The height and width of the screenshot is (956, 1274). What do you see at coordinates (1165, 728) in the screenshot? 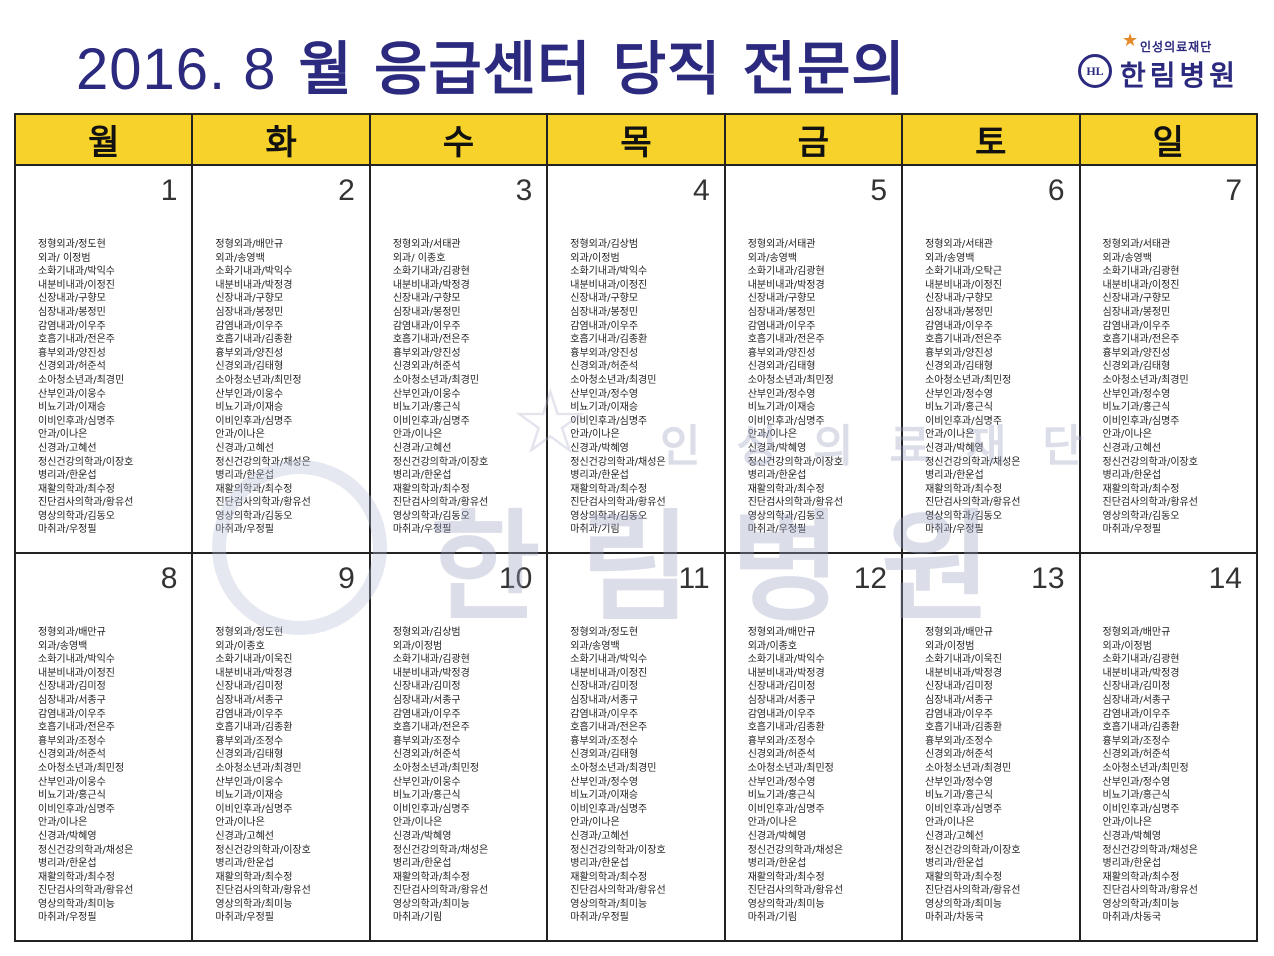
I see `doctor-name: 김종환` at bounding box center [1165, 728].